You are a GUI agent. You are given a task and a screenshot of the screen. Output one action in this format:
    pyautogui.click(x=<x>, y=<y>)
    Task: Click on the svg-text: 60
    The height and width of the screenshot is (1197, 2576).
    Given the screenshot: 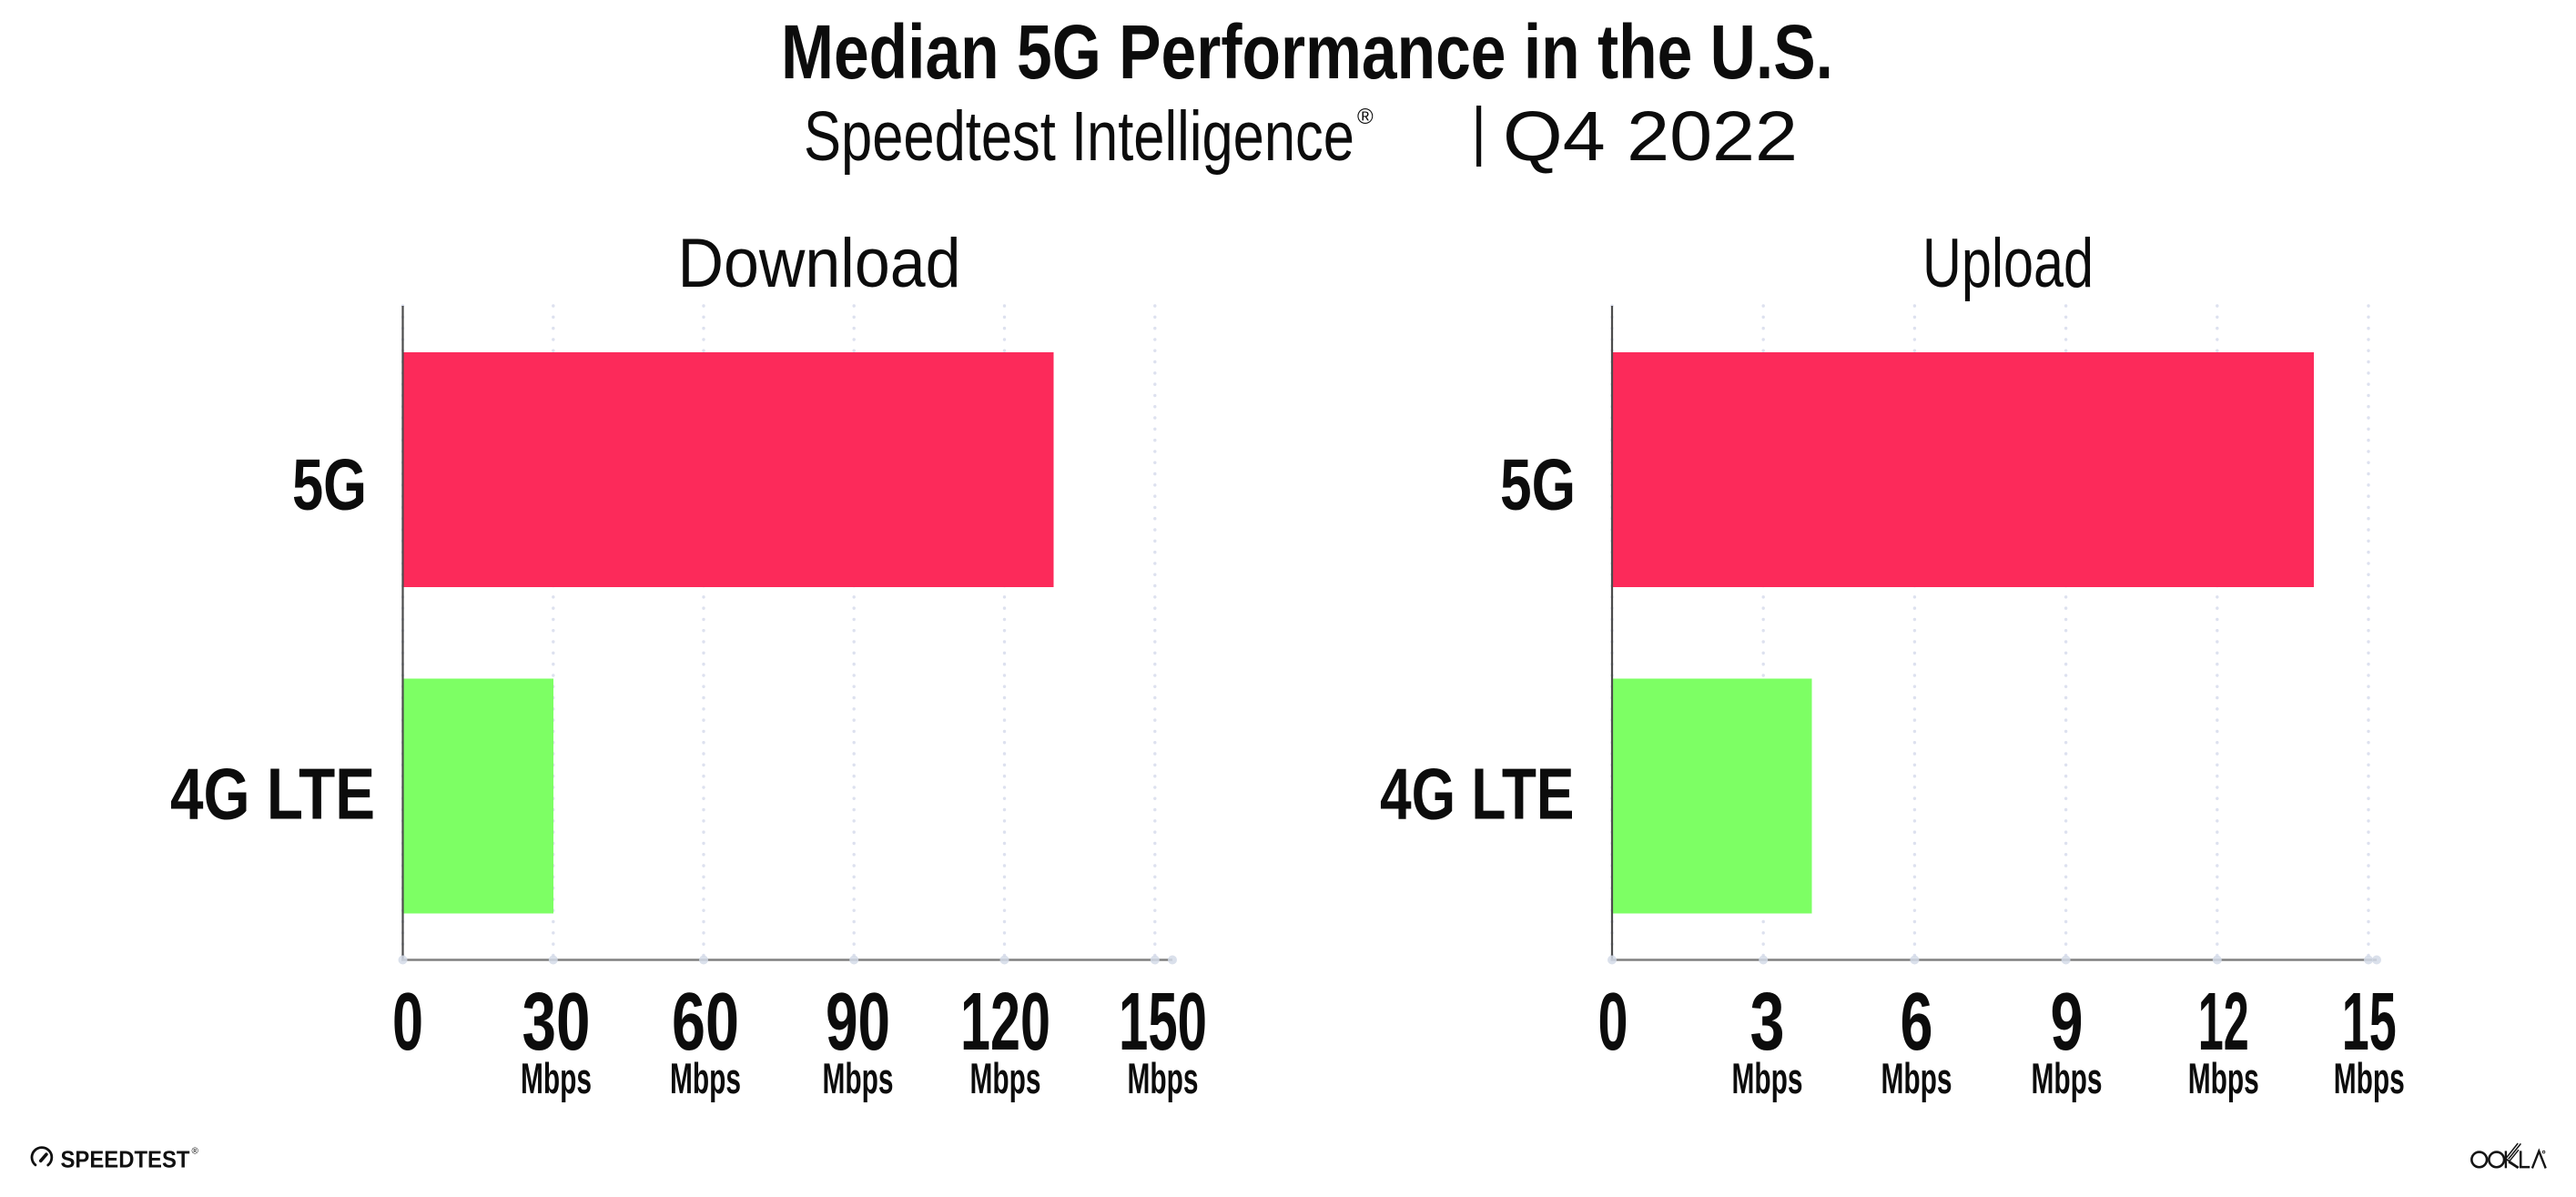 What is the action you would take?
    pyautogui.click(x=705, y=1023)
    